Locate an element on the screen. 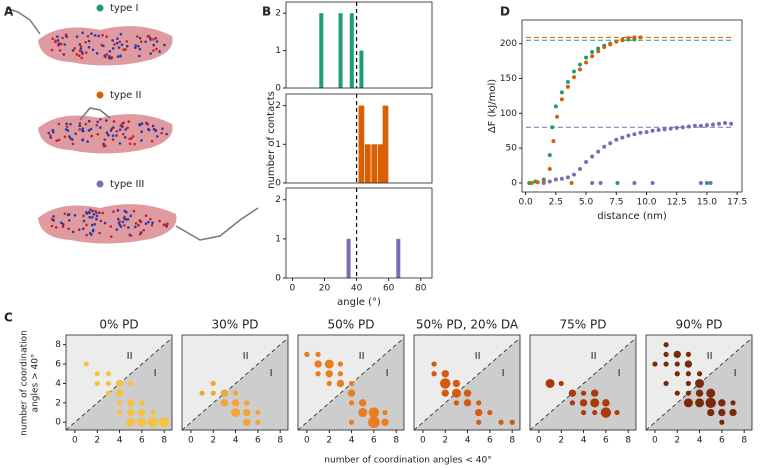 This screenshot has height=468, width=760. region-label: II is located at coordinates (594, 356).